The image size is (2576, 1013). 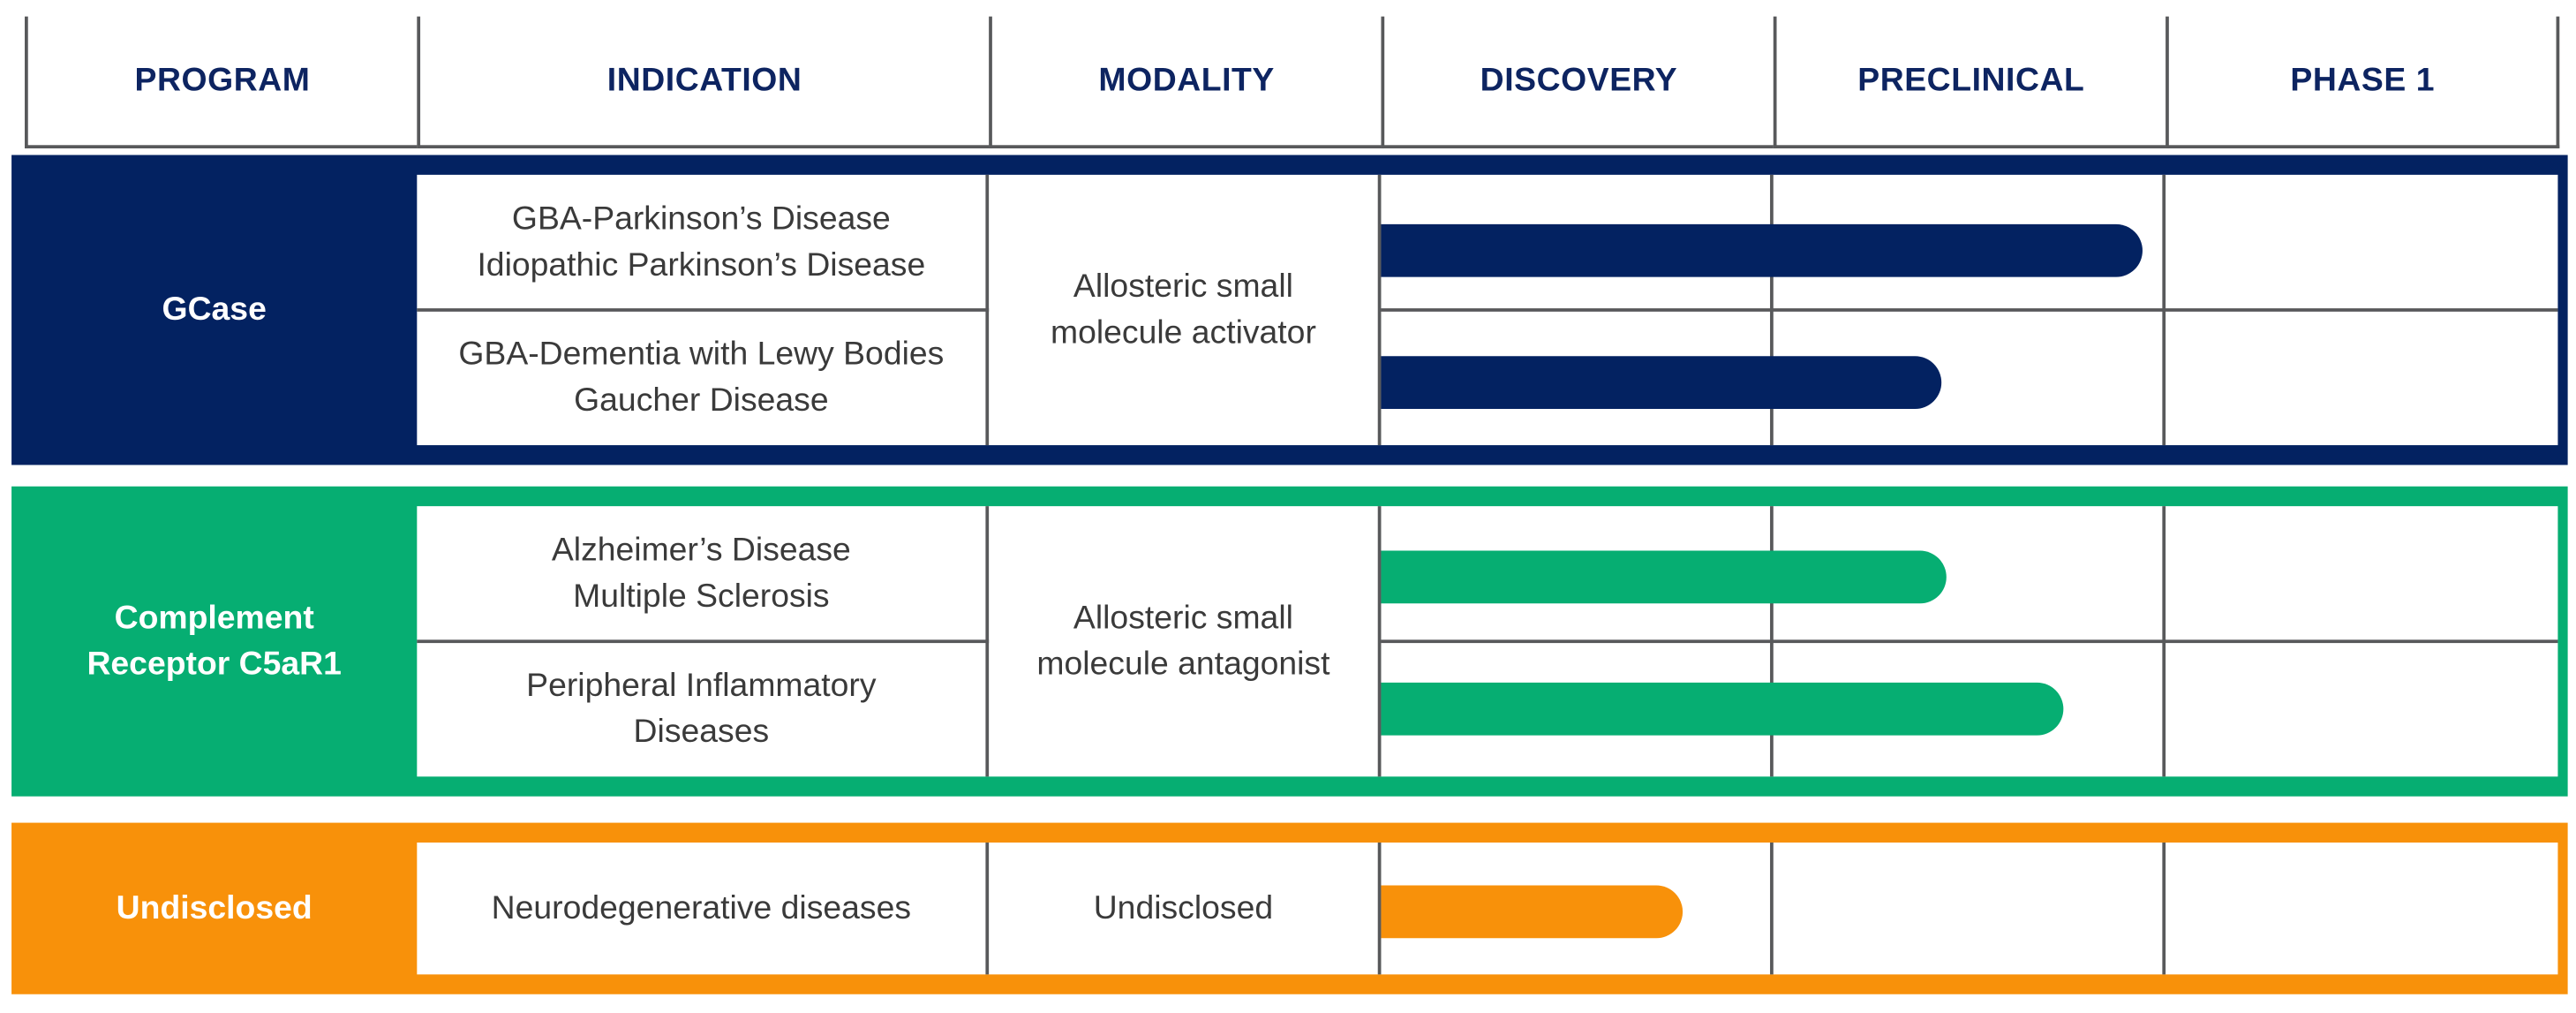 I want to click on program-name: GCase, so click(x=214, y=310).